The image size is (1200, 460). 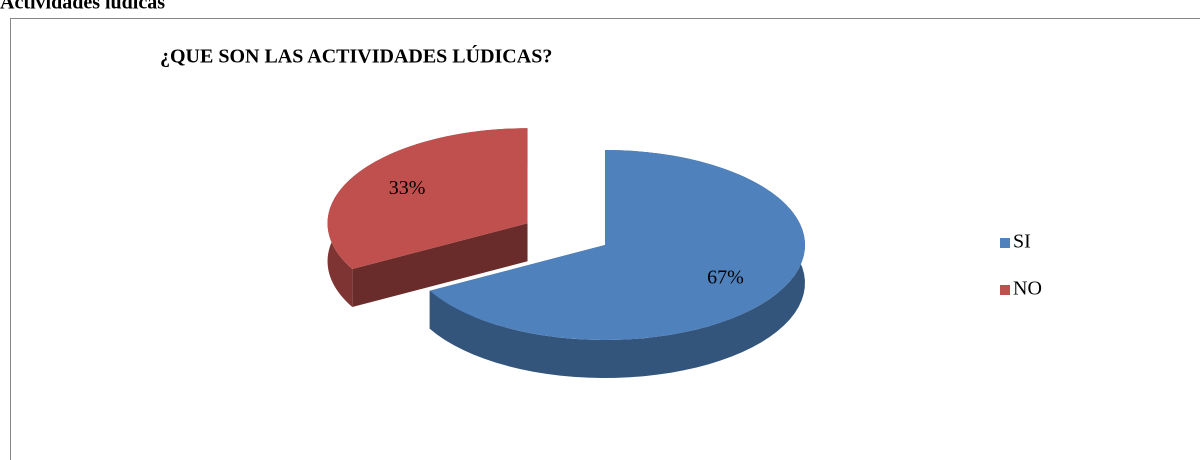 I want to click on slice-wall, so click(x=440, y=265).